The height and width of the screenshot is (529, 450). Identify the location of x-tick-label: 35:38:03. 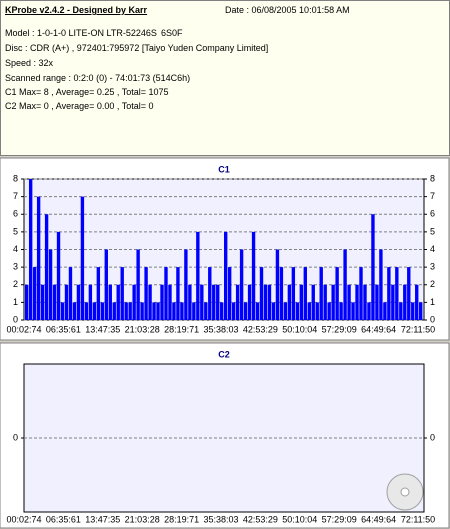
(220, 329).